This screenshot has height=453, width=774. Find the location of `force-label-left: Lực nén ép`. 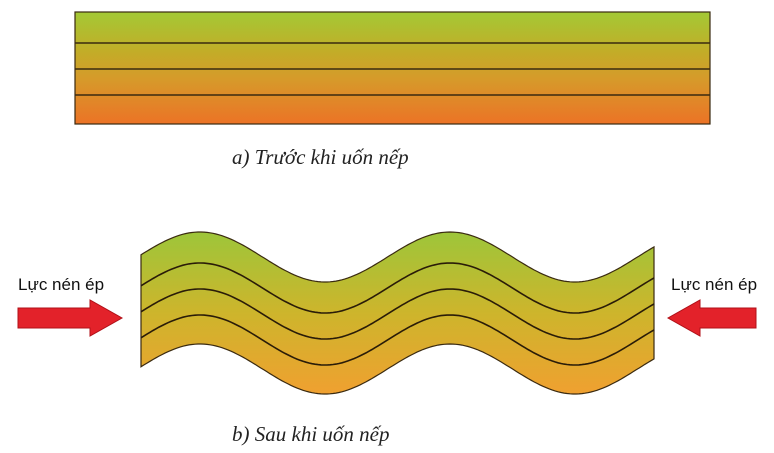

force-label-left: Lực nén ép is located at coordinates (61, 284).